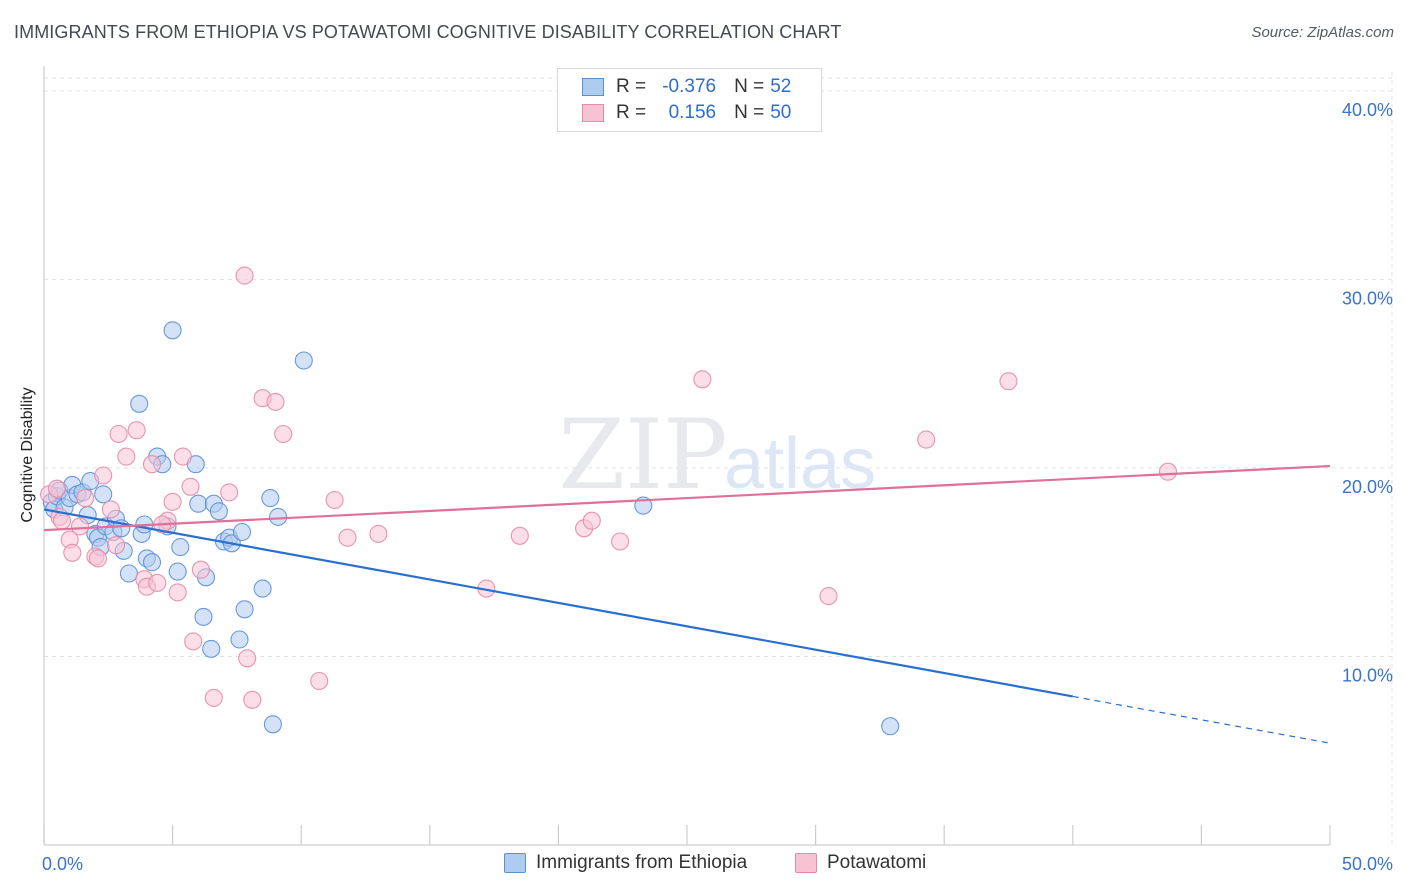 The width and height of the screenshot is (1406, 892). What do you see at coordinates (689, 100) in the screenshot?
I see `stats-legend: R = -0.376 N = 52 R = 0.156 N = 50` at bounding box center [689, 100].